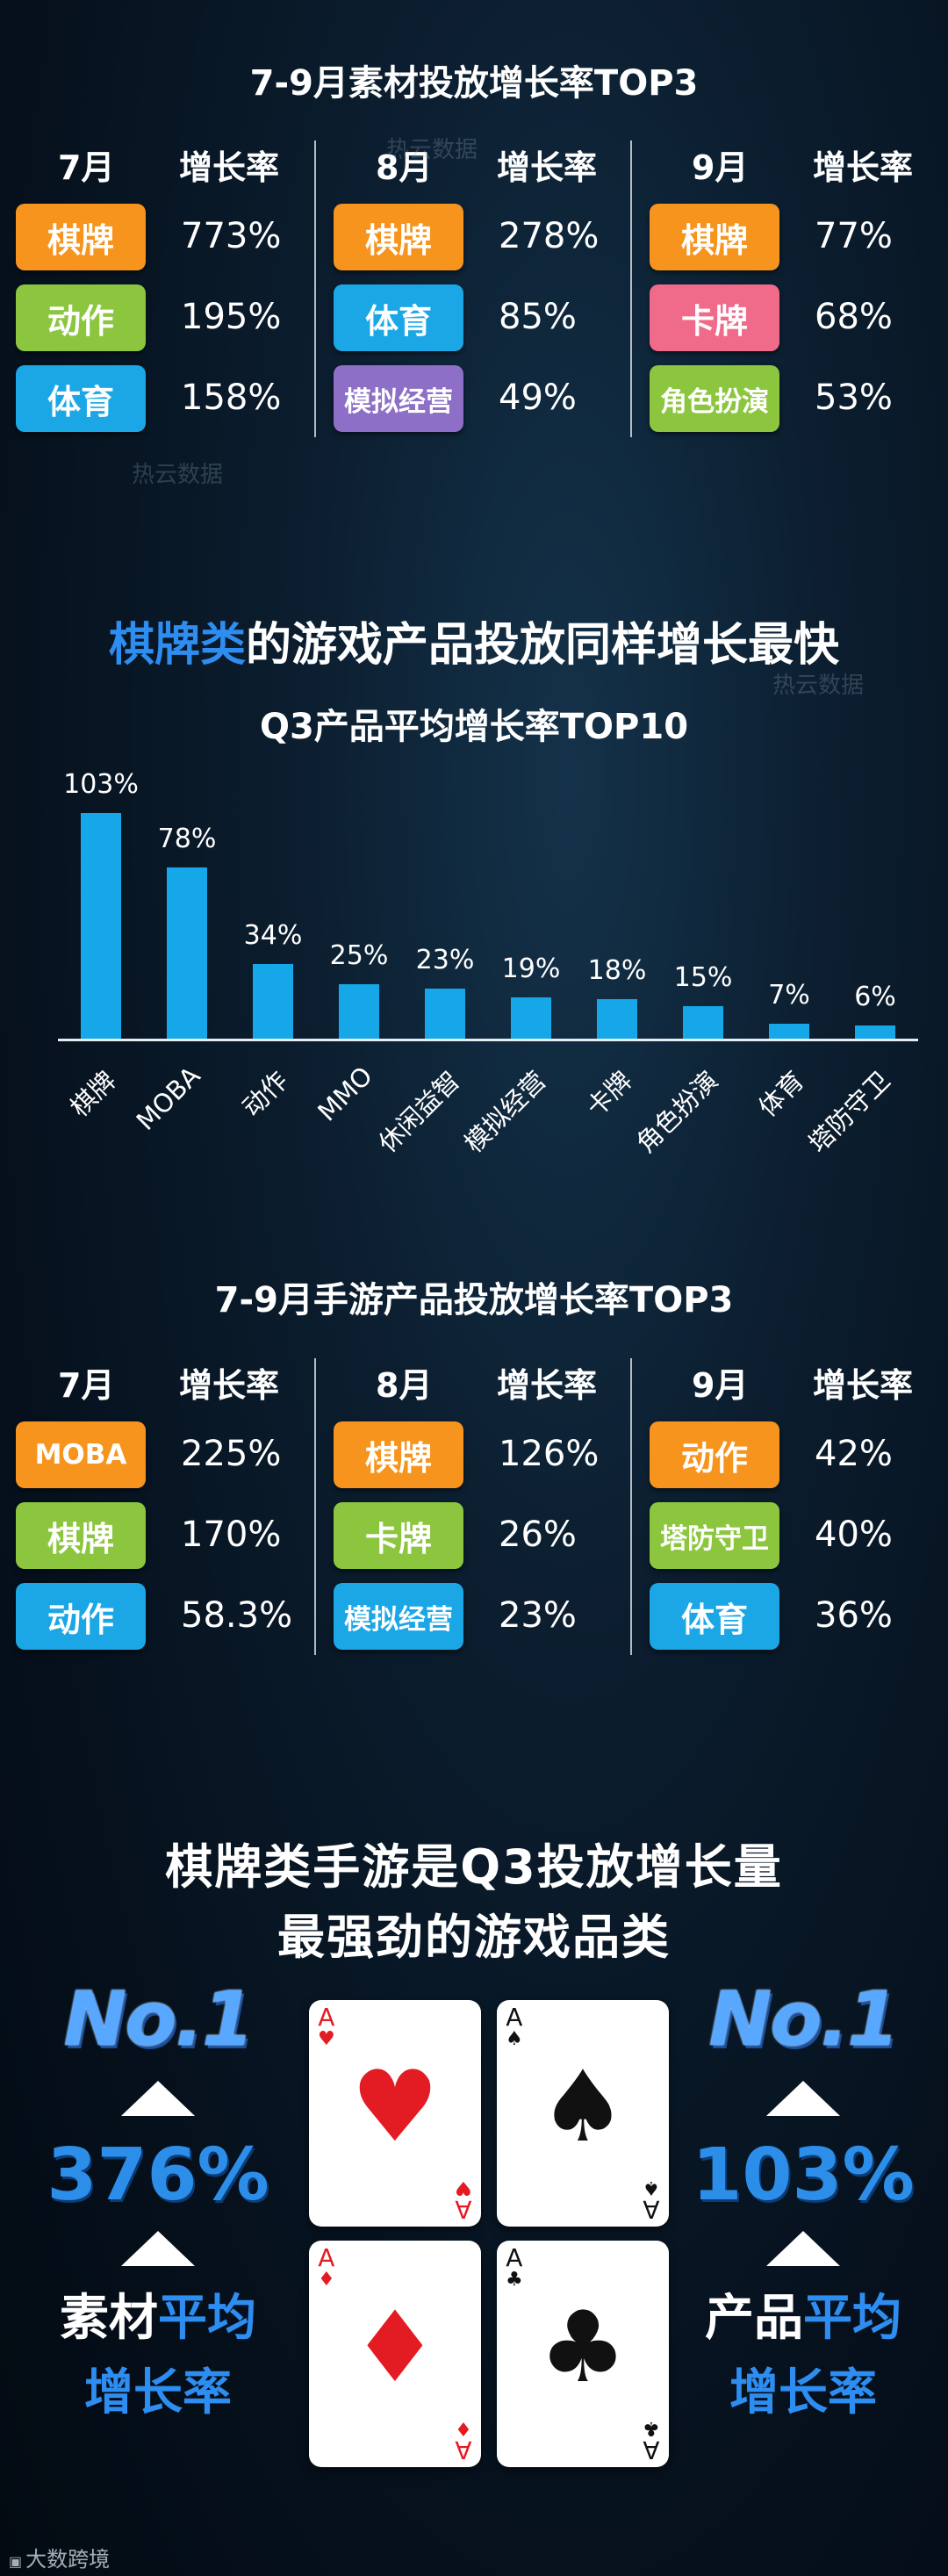 The image size is (948, 2576). I want to click on card-suit-small: ♣, so click(515, 2280).